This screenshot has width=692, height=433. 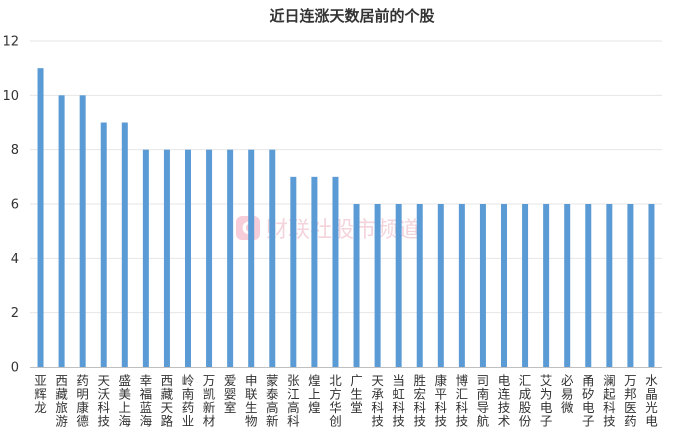 What do you see at coordinates (15, 313) in the screenshot?
I see `y-tick-label: 2` at bounding box center [15, 313].